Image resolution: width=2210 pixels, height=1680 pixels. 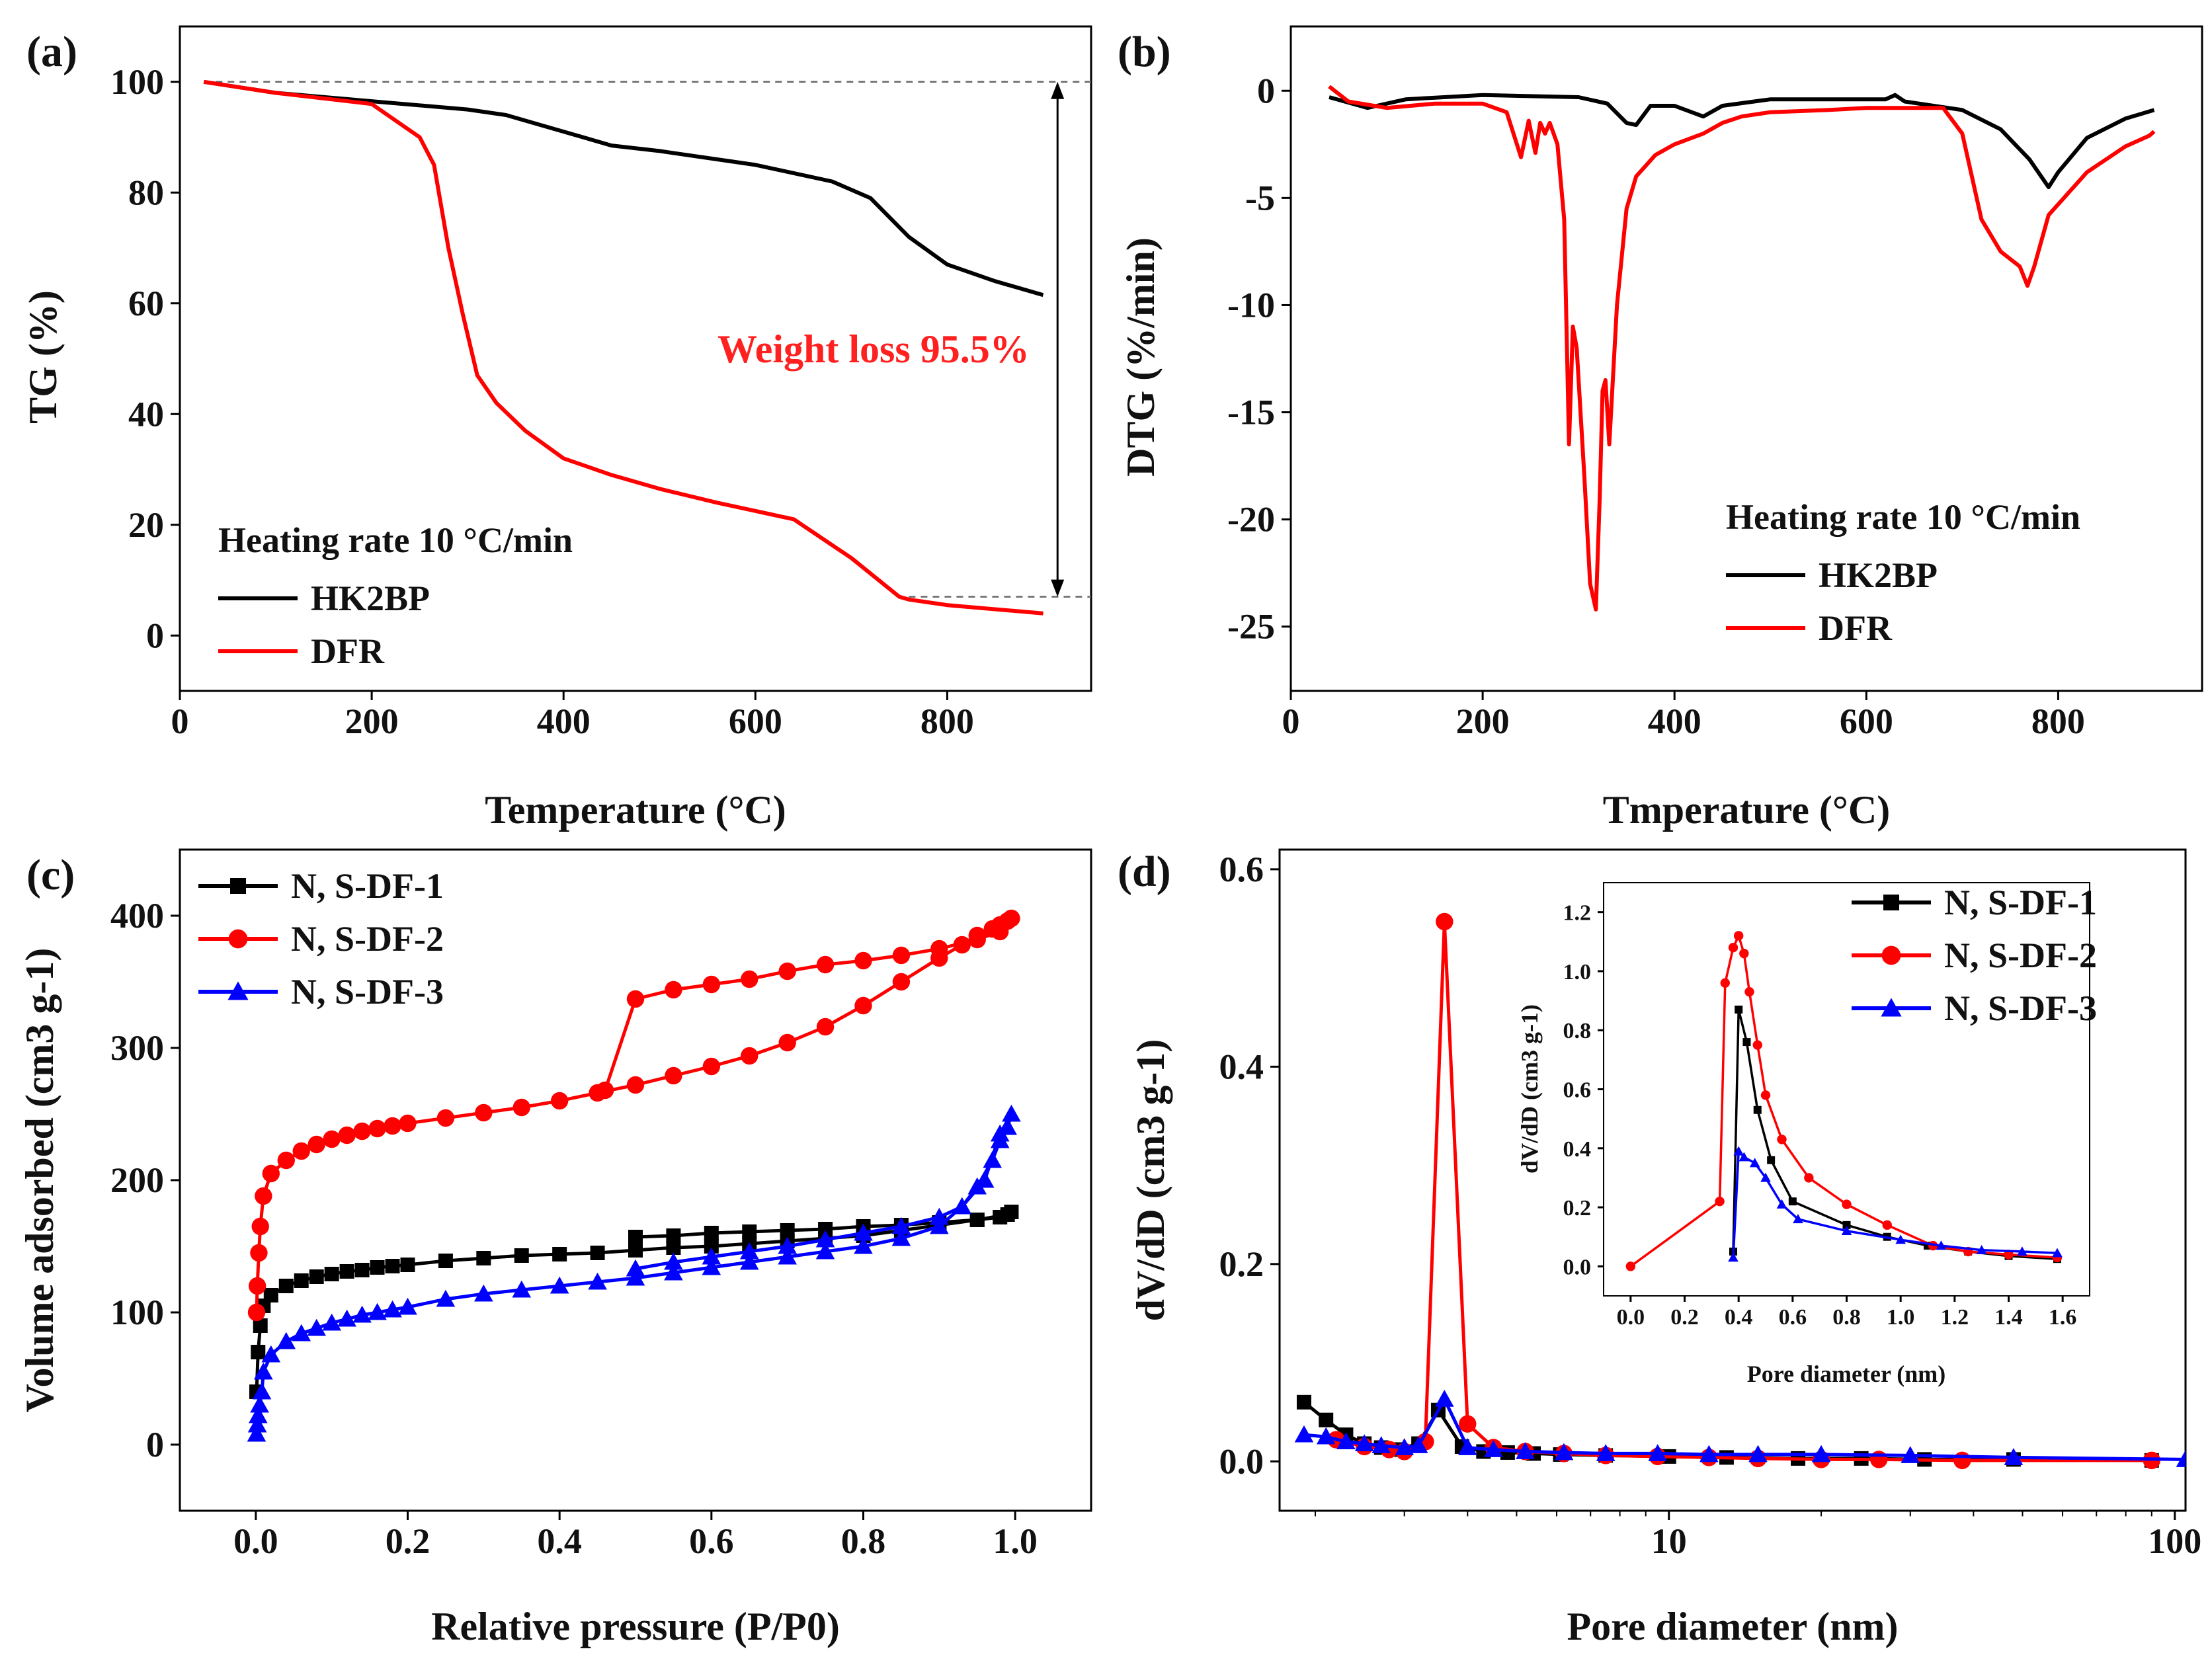 I want to click on x-tick-label: 0, so click(x=180, y=721).